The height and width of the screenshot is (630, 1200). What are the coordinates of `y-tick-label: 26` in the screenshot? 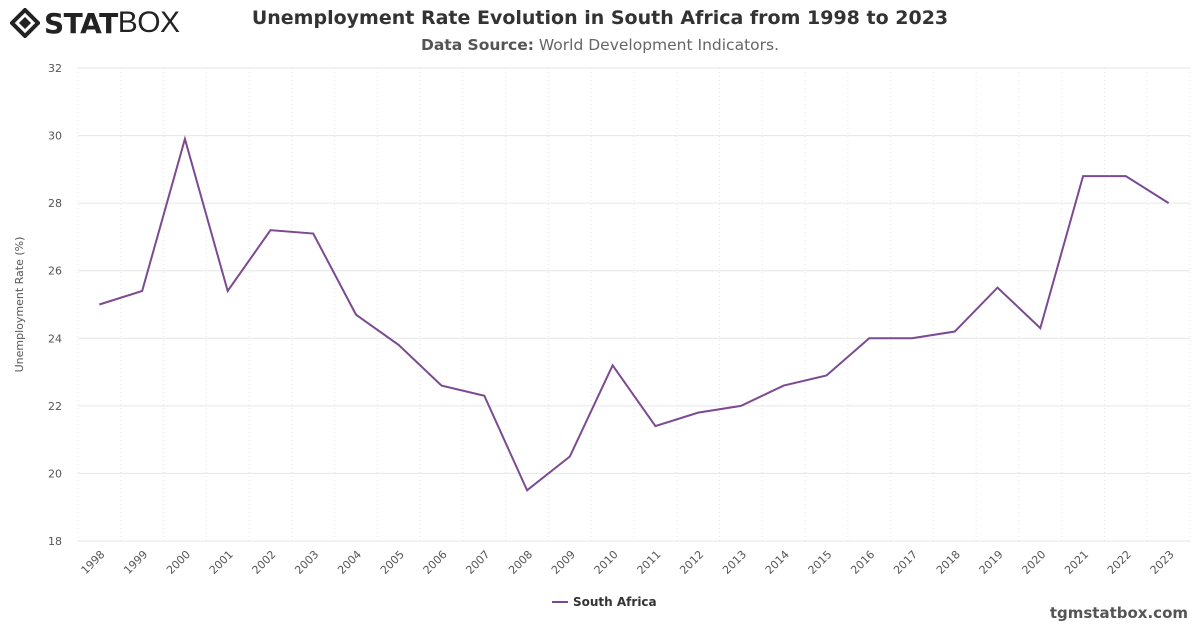 It's located at (55, 271).